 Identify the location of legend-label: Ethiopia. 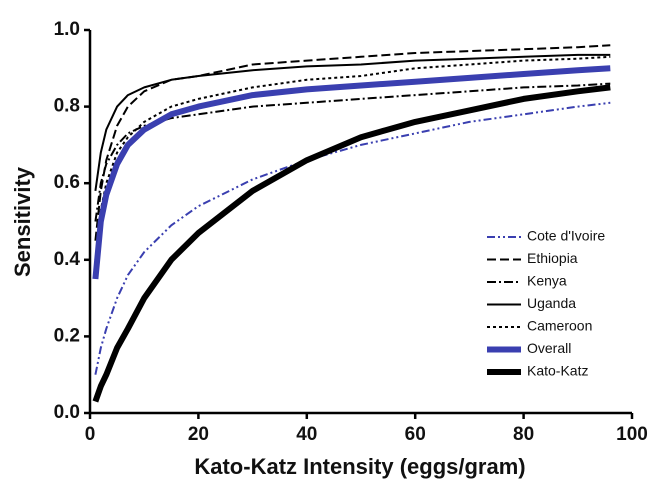
(552, 258).